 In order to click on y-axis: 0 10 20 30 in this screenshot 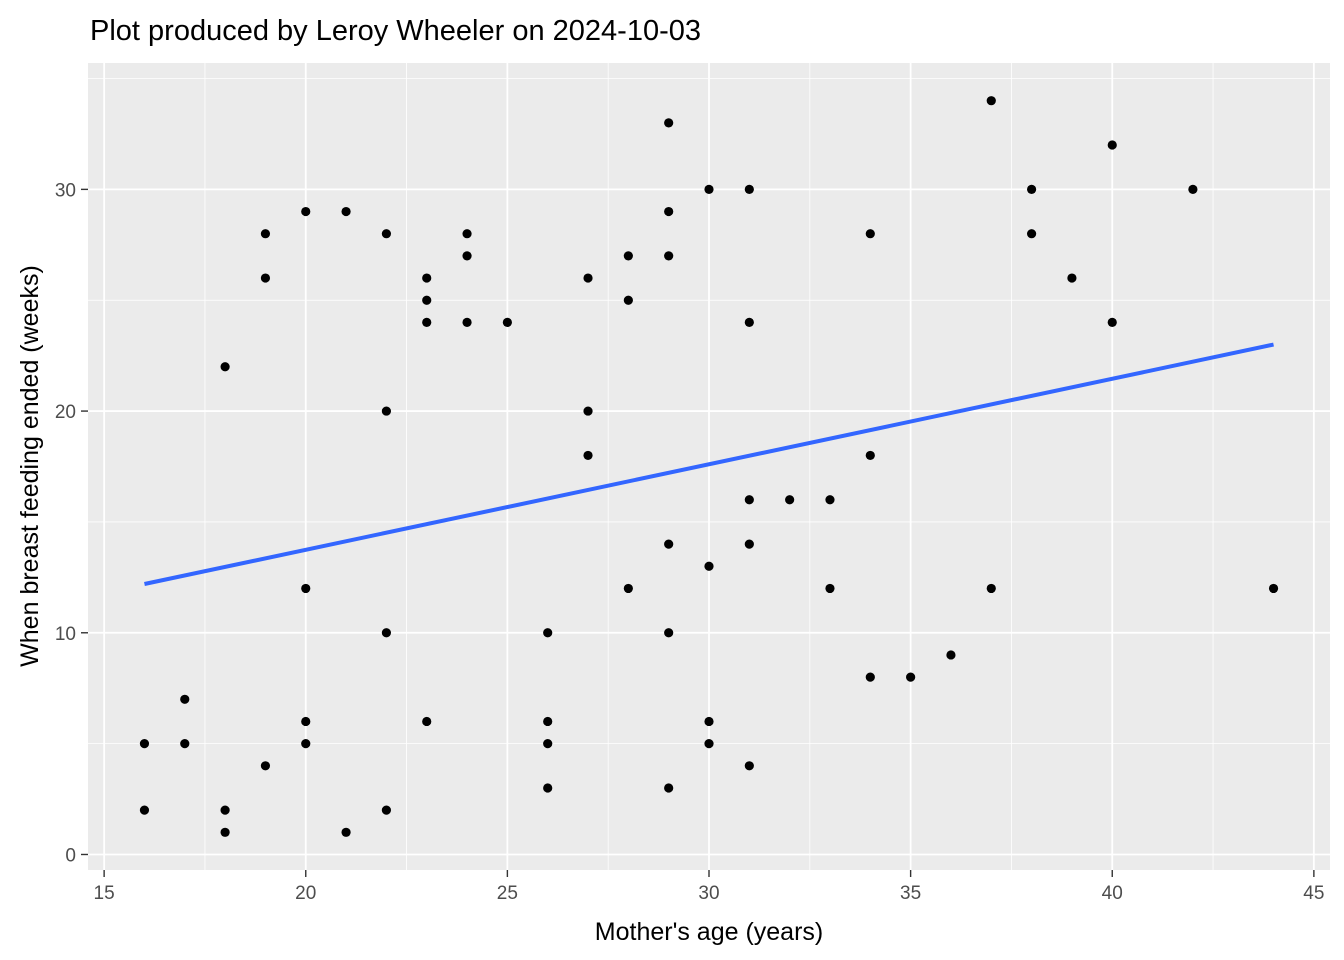, I will do `click(71, 523)`.